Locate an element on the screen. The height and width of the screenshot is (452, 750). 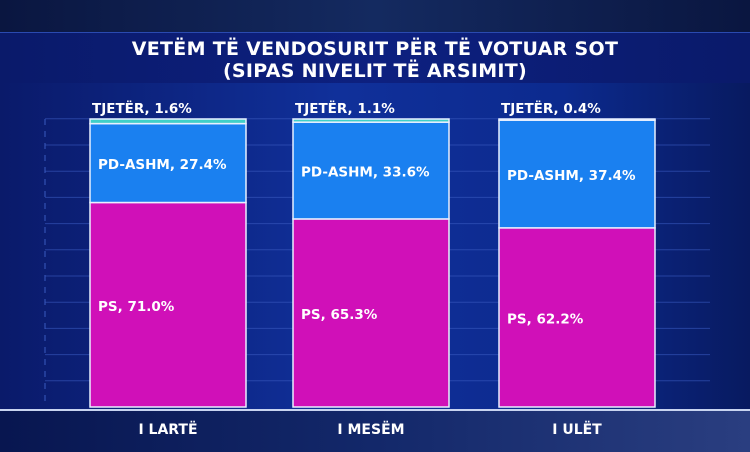
title-band is located at coordinates (375, 58).